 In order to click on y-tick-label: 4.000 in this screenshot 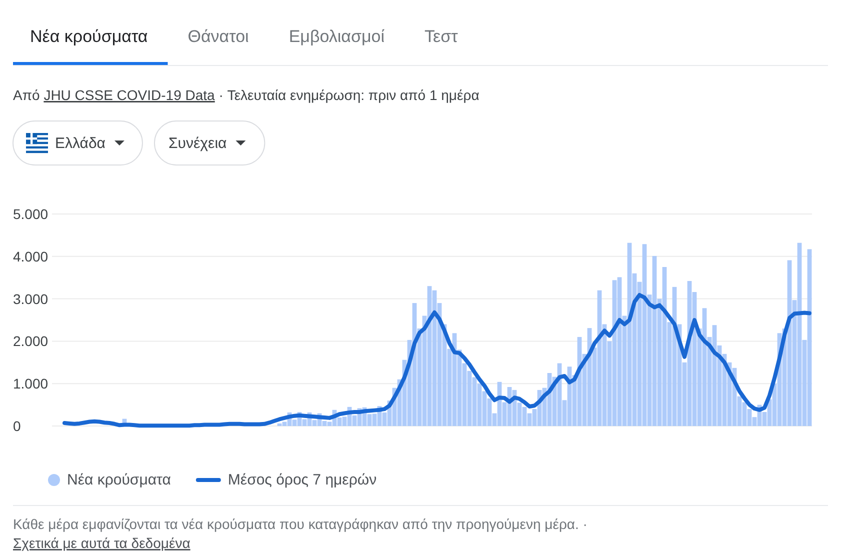, I will do `click(30, 256)`.